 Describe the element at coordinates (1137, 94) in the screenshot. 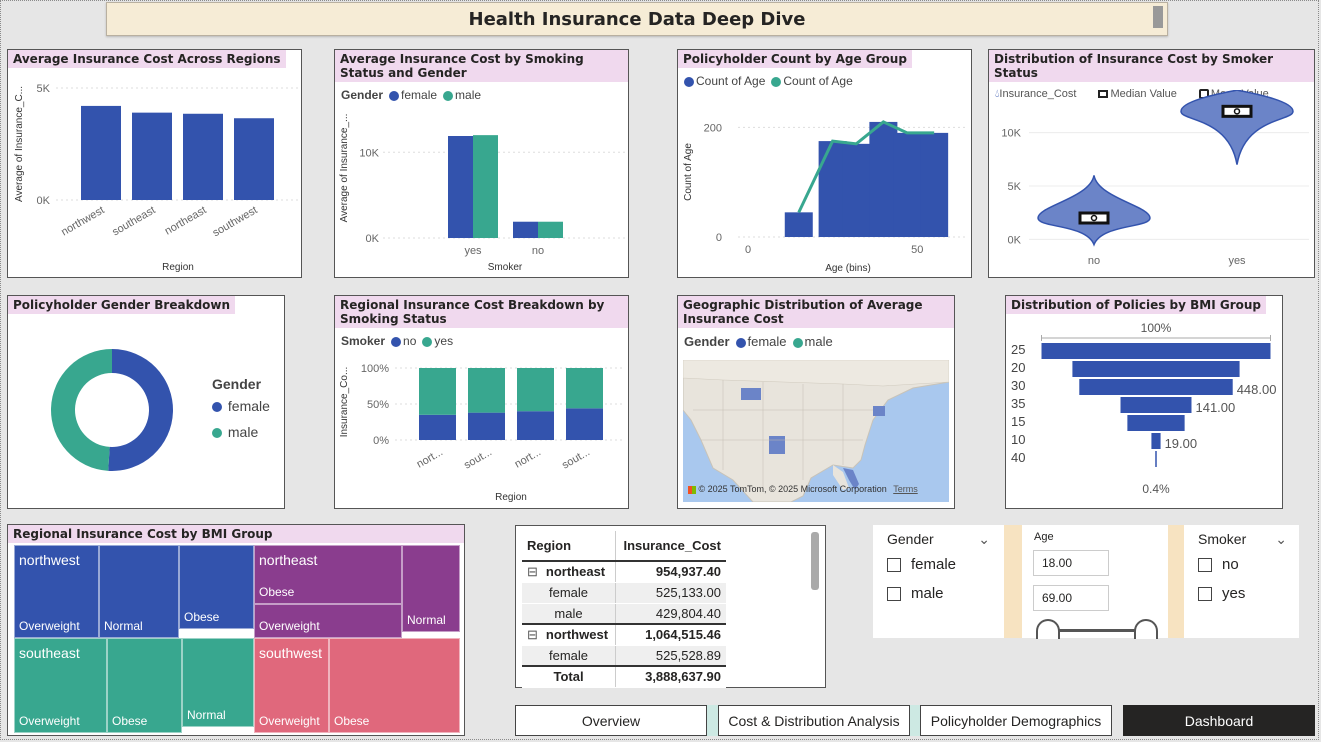

I see `legend-item-median: Median Value` at that location.